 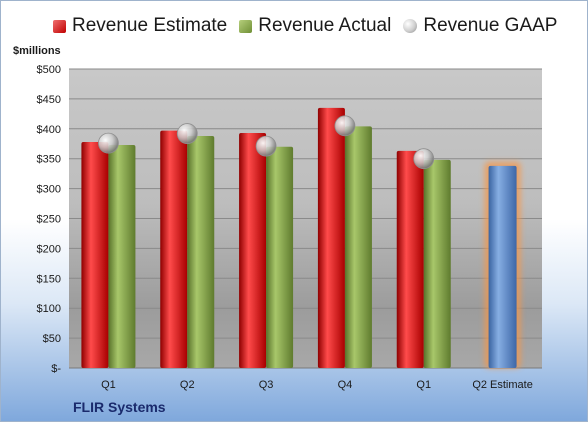 I want to click on y-tick-label: $300, so click(x=49, y=190).